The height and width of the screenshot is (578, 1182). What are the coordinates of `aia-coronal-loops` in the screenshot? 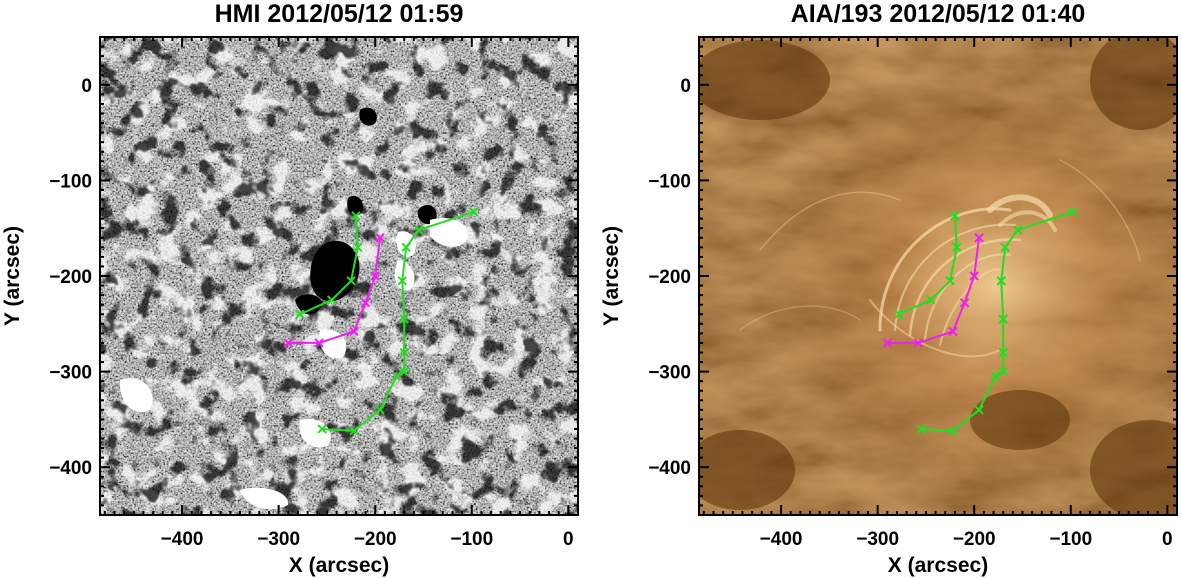 It's located at (940, 258).